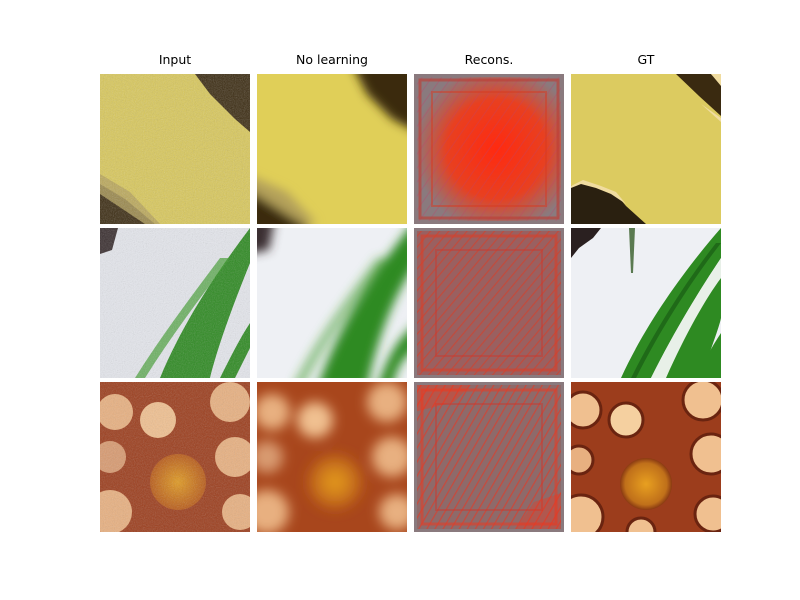 The height and width of the screenshot is (600, 800). I want to click on row3-recons-image, so click(489, 457).